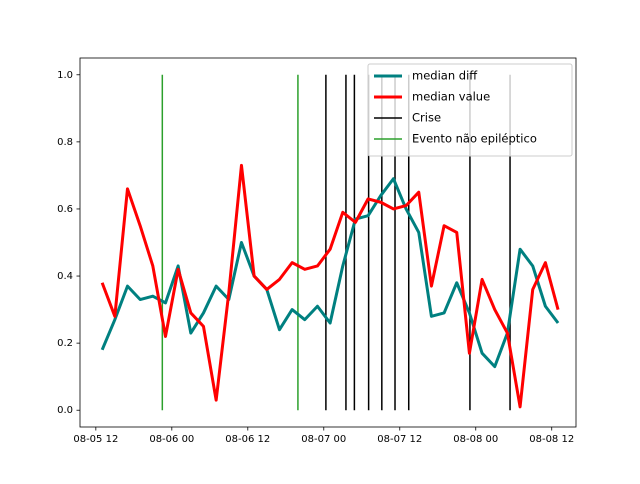 This screenshot has height=484, width=640. Describe the element at coordinates (171, 439) in the screenshot. I see `x-tick-label: 08-06 00` at that location.